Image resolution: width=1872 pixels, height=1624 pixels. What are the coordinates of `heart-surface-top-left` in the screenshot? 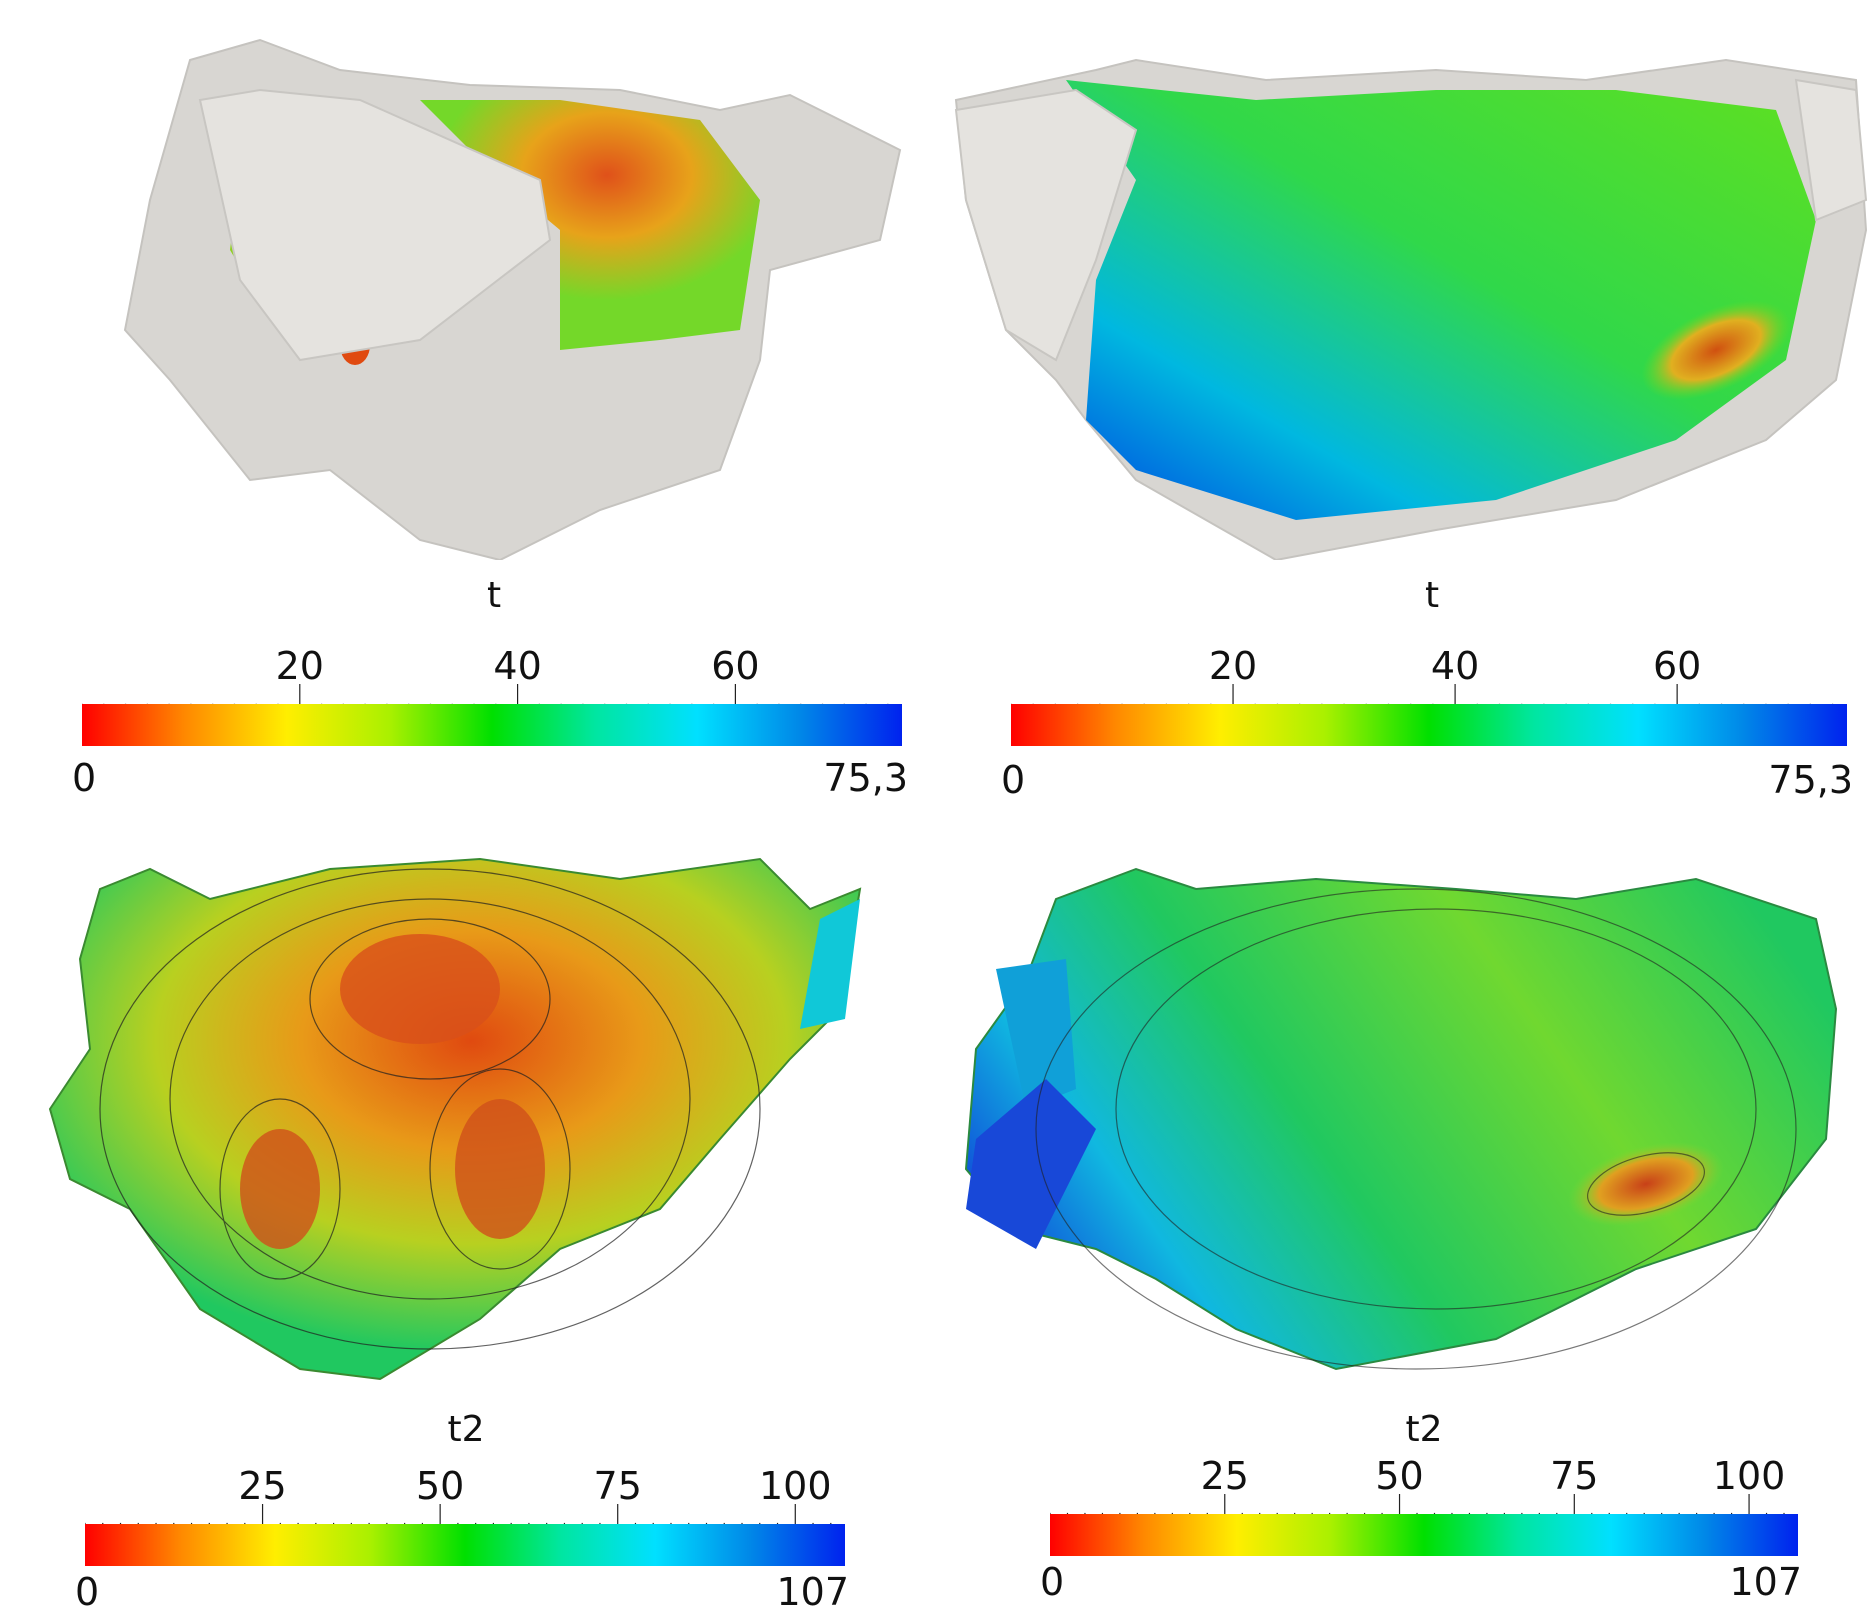 It's located at (512, 299).